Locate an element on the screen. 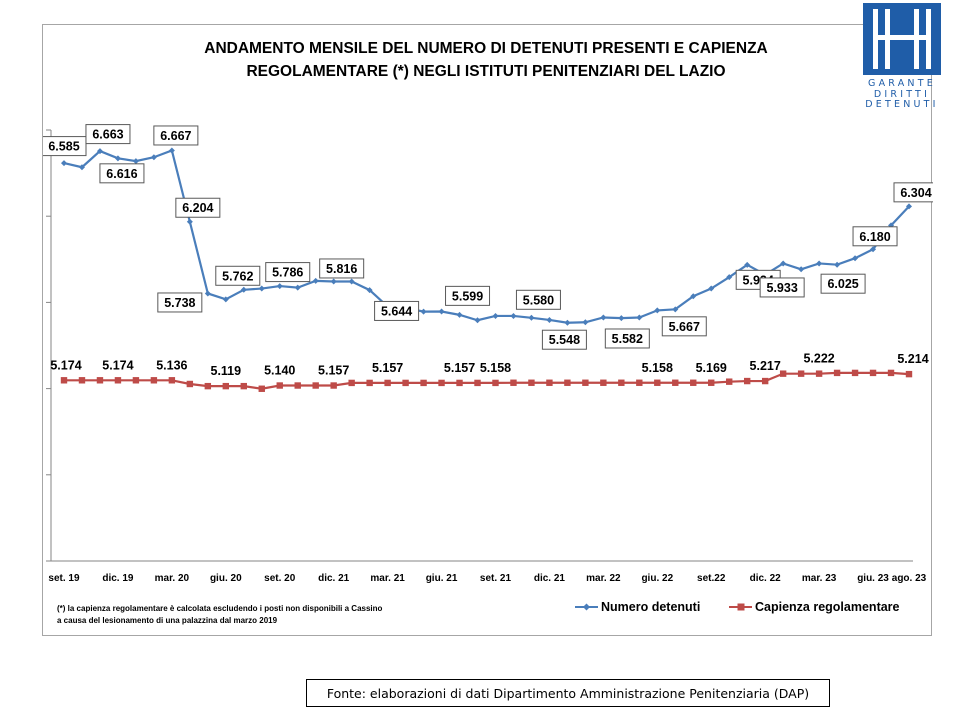  data-label: 5.762 is located at coordinates (238, 275).